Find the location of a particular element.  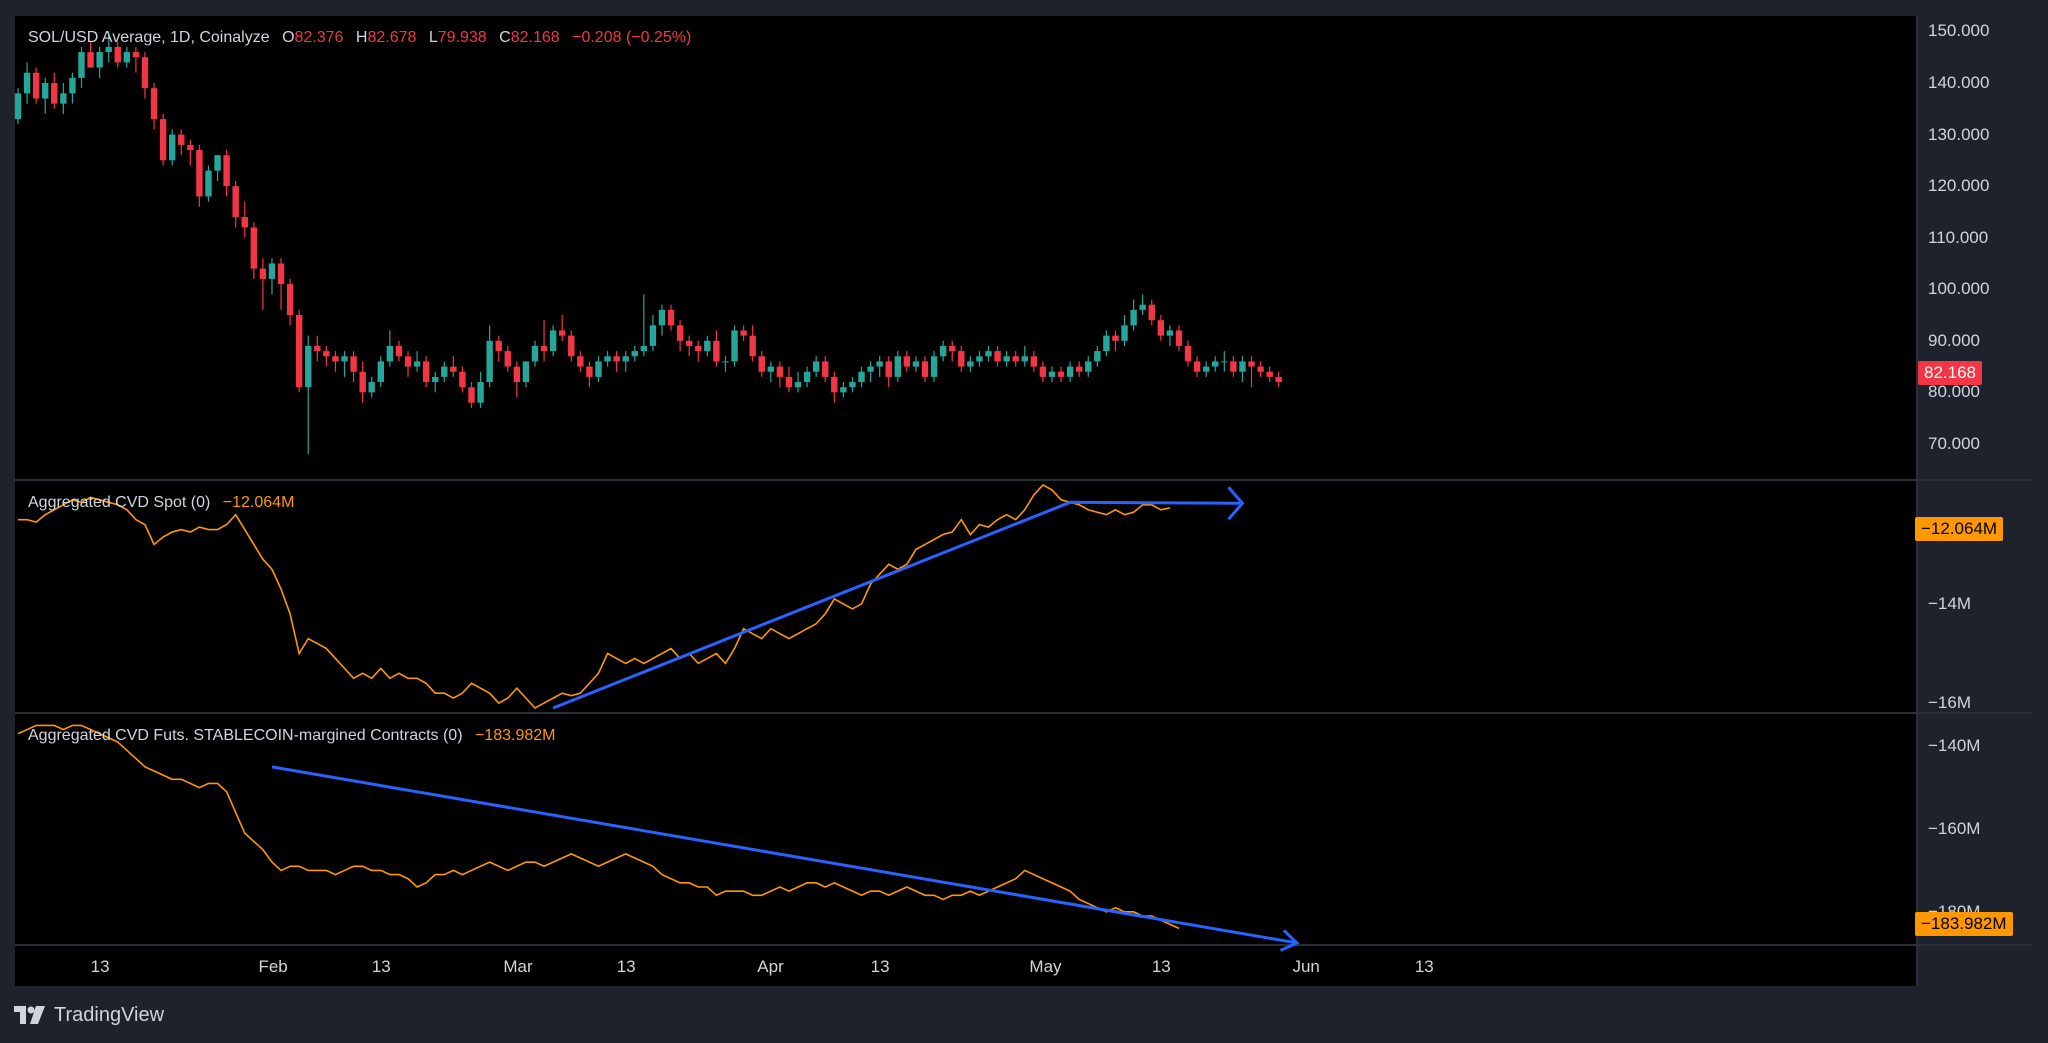

price-legend-title: SOL/USD Average, 1D, Coinalyze is located at coordinates (149, 37).